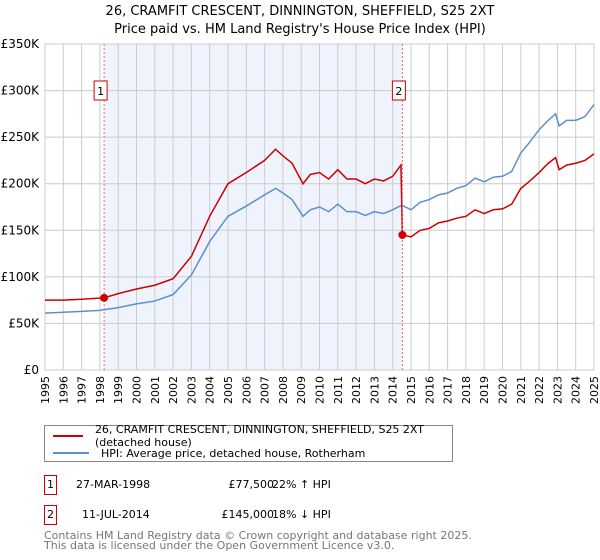 The image size is (600, 560). What do you see at coordinates (320, 390) in the screenshot?
I see `x-tick-label: 2010` at bounding box center [320, 390].